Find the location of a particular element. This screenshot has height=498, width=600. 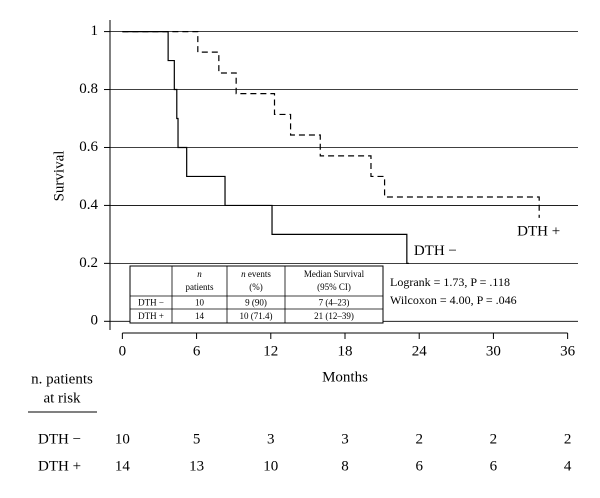

table-header: n events (%) is located at coordinates (256, 280).